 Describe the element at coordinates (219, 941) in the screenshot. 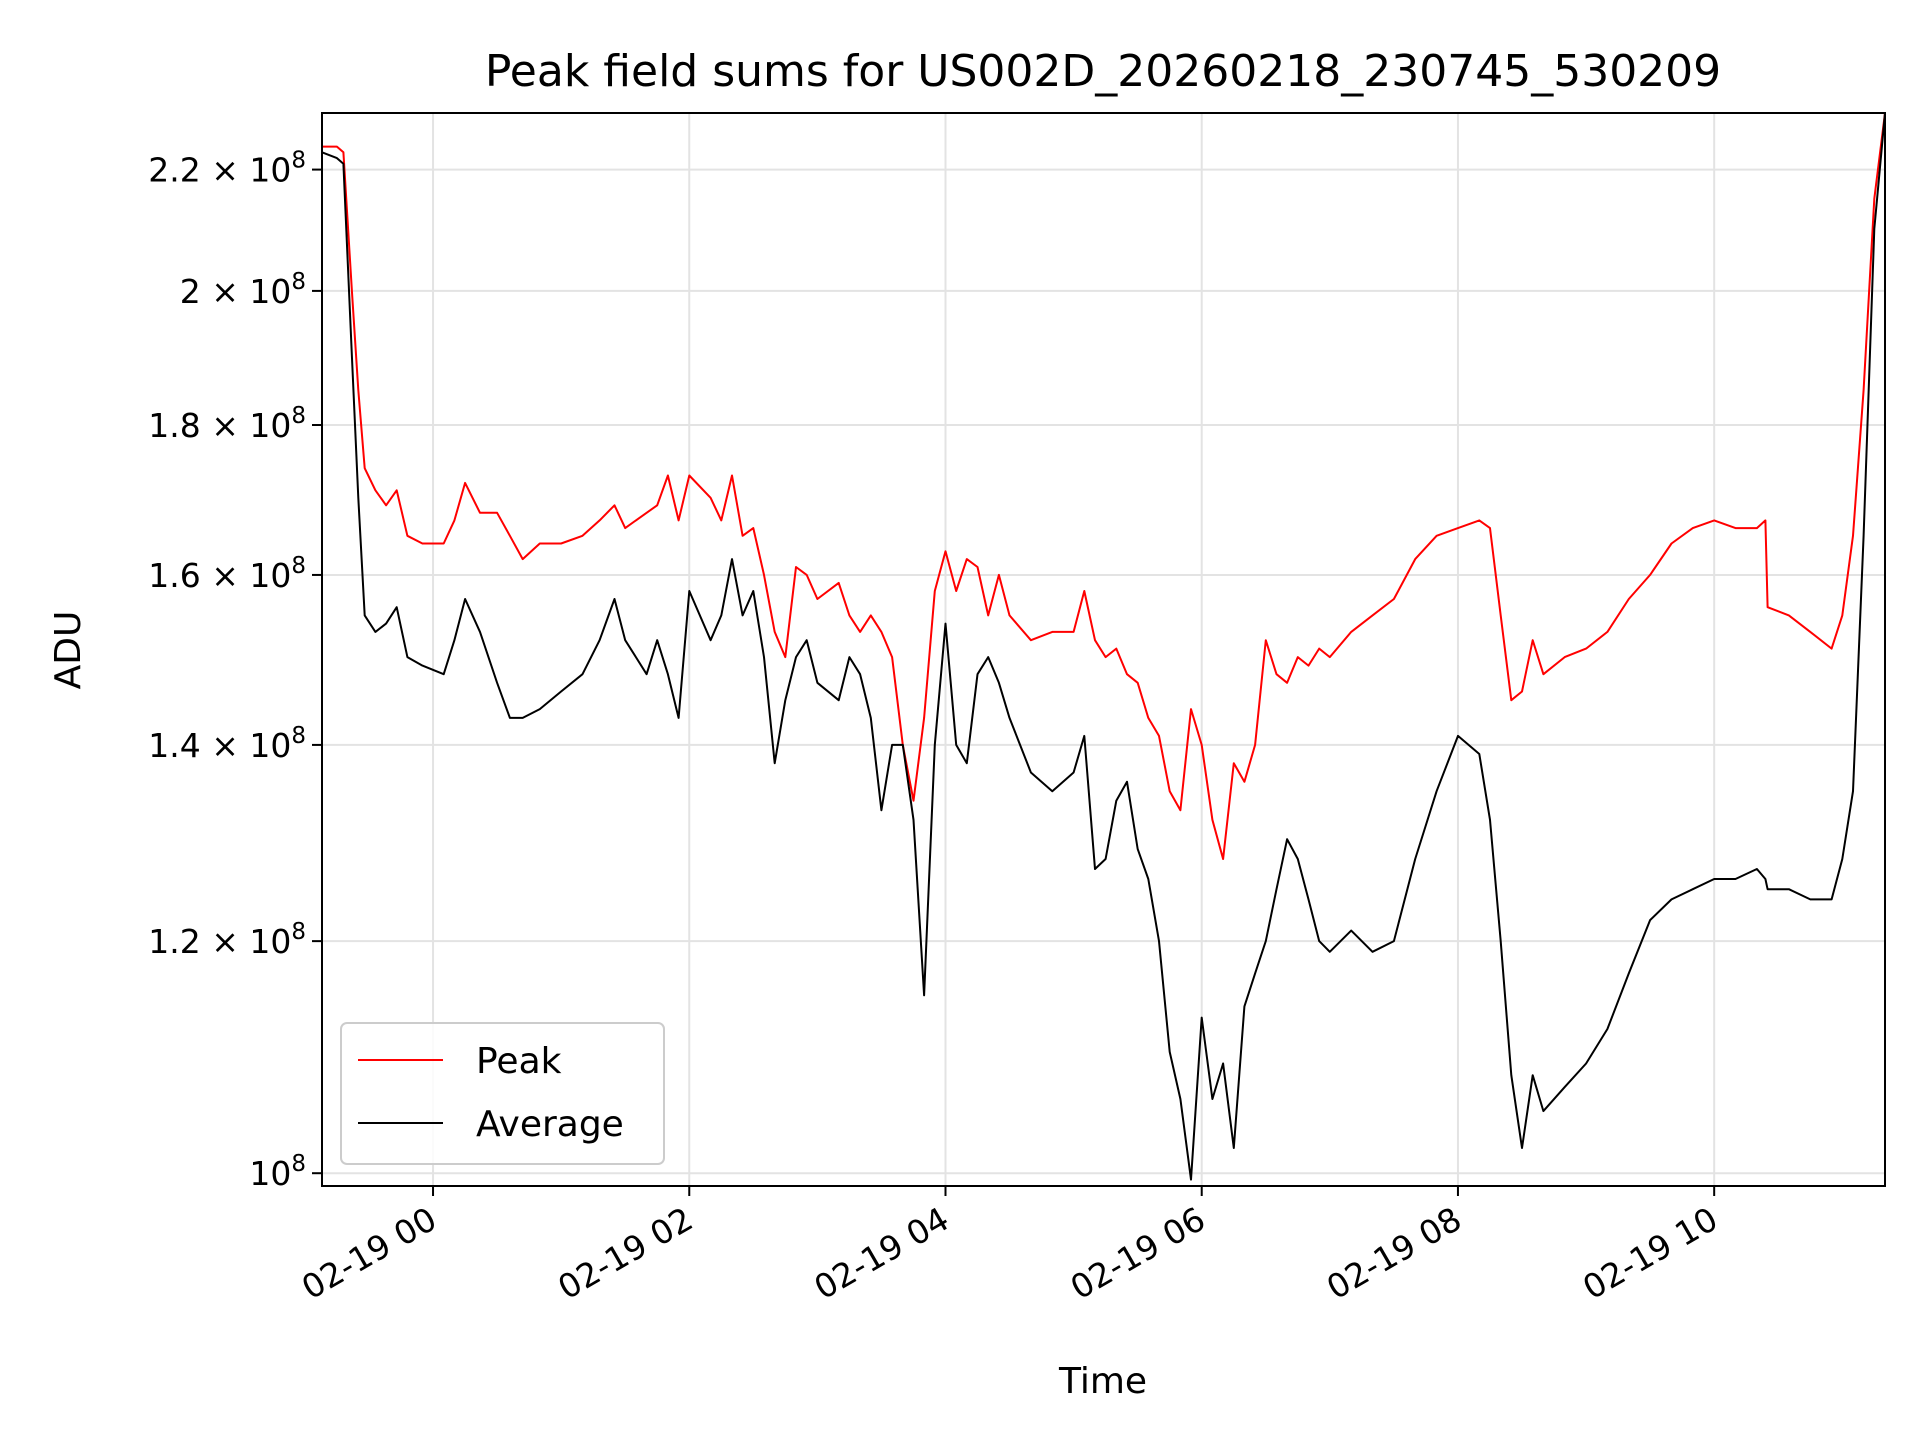

I see `y-tick-label-base: 1.2 × 10` at that location.